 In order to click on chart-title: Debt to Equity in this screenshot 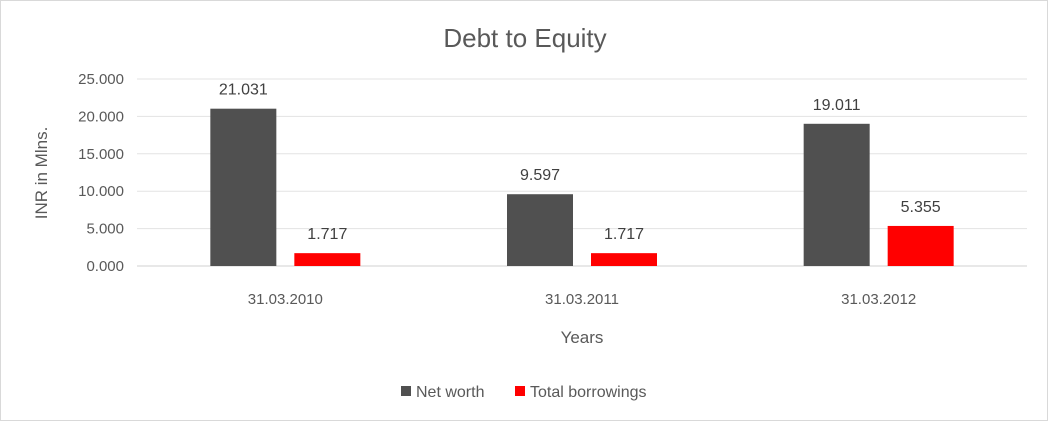, I will do `click(524, 38)`.